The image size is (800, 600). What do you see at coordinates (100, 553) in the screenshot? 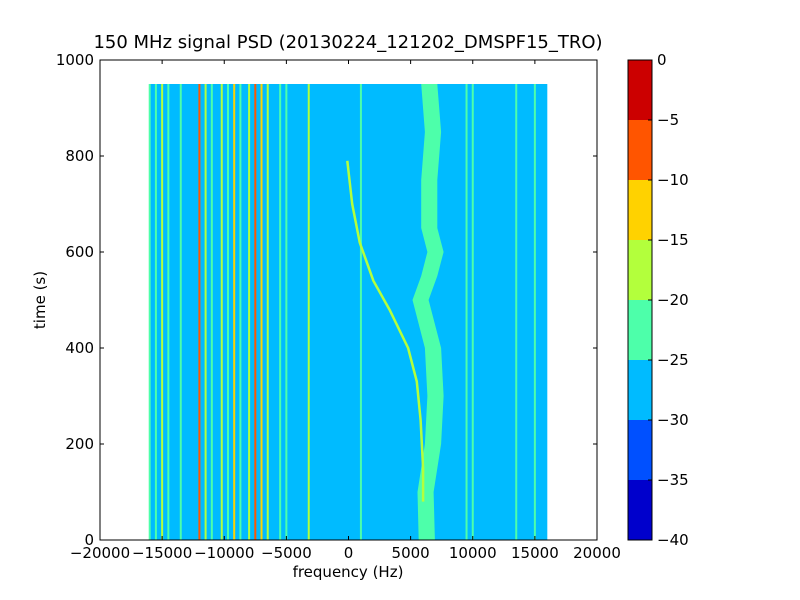
I see `x-tick-label: −20000` at bounding box center [100, 553].